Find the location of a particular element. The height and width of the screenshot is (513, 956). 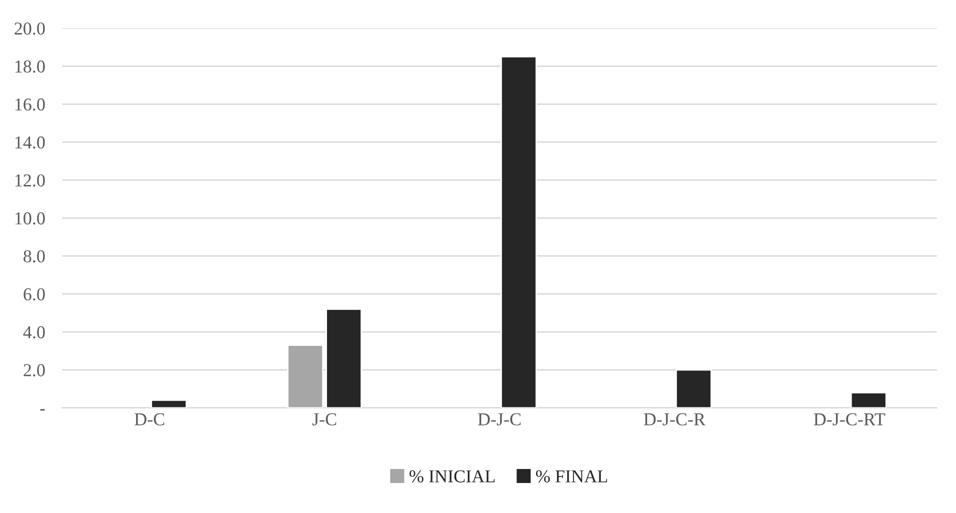

legend-label: % INICIAL is located at coordinates (452, 476).